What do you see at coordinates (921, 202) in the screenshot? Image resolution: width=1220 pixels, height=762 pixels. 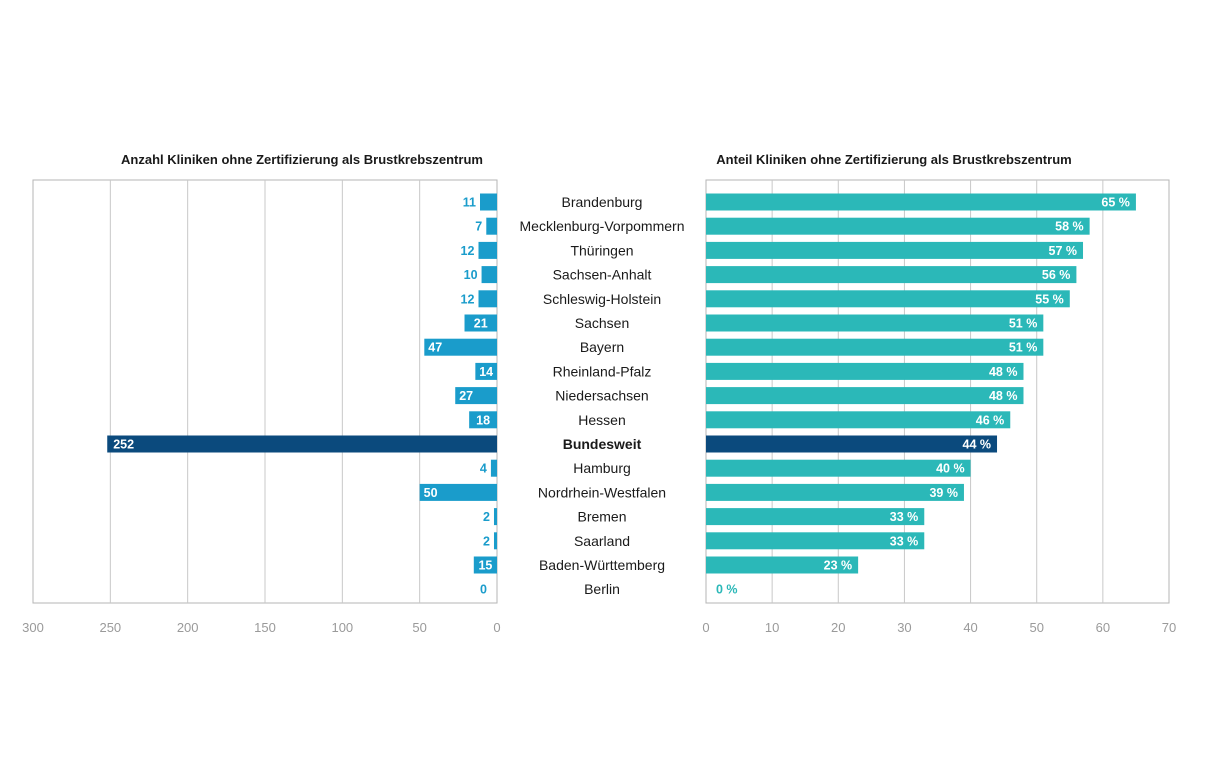 I see `right-bar-brandenburg` at bounding box center [921, 202].